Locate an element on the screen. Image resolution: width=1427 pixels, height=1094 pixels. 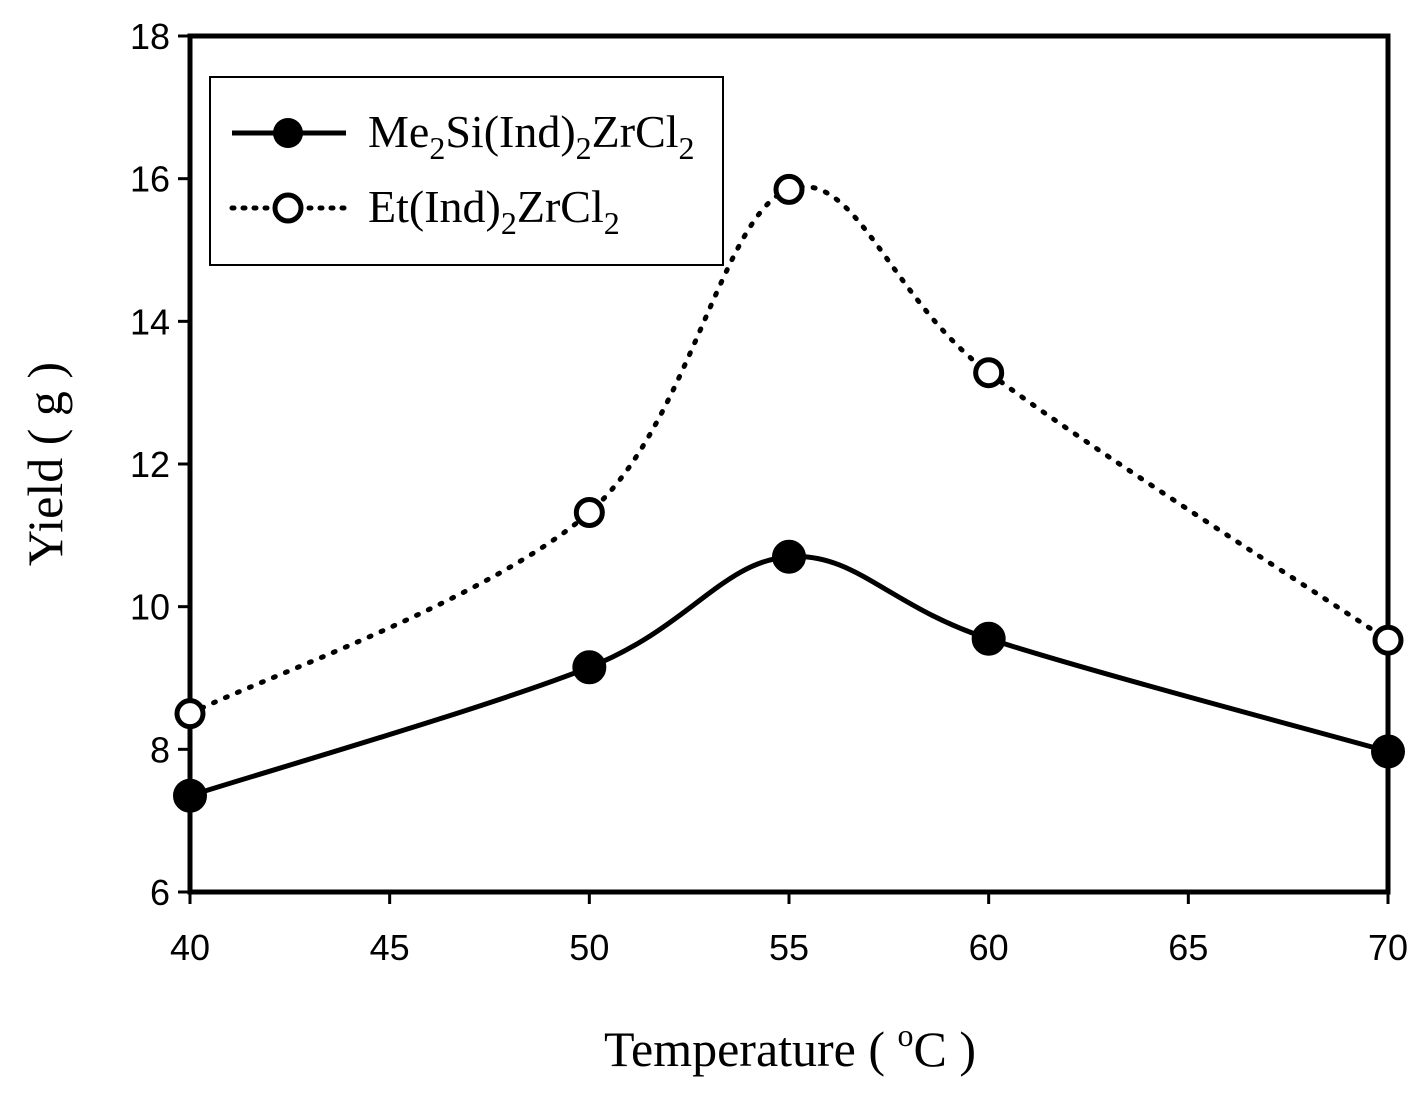
x-tick-label-55: 55 is located at coordinates (789, 947).